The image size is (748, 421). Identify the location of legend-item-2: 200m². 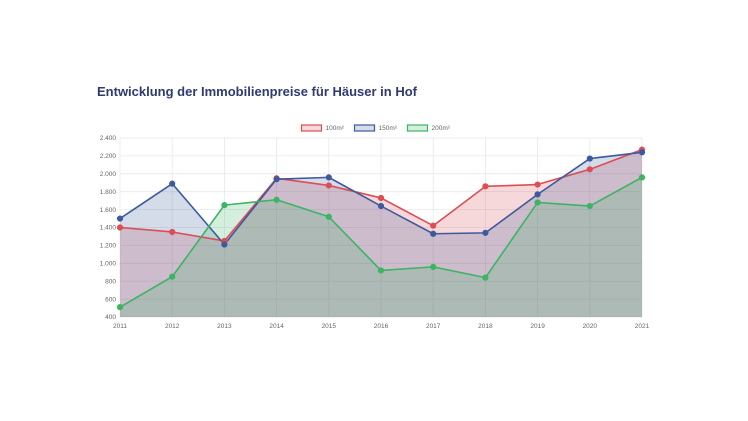
(428, 128).